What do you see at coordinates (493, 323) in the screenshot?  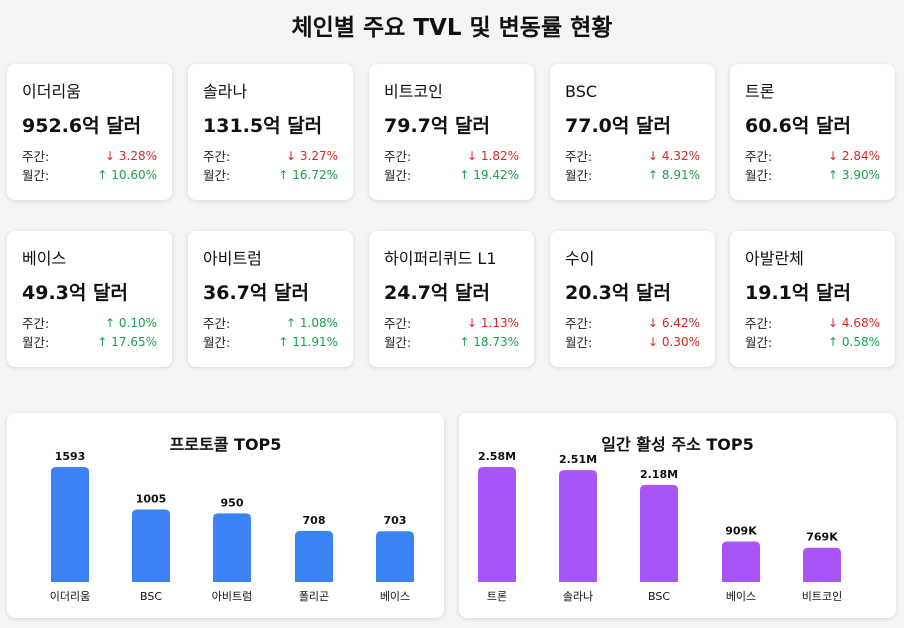 I see `weekly-change: ↓ 1.13%` at bounding box center [493, 323].